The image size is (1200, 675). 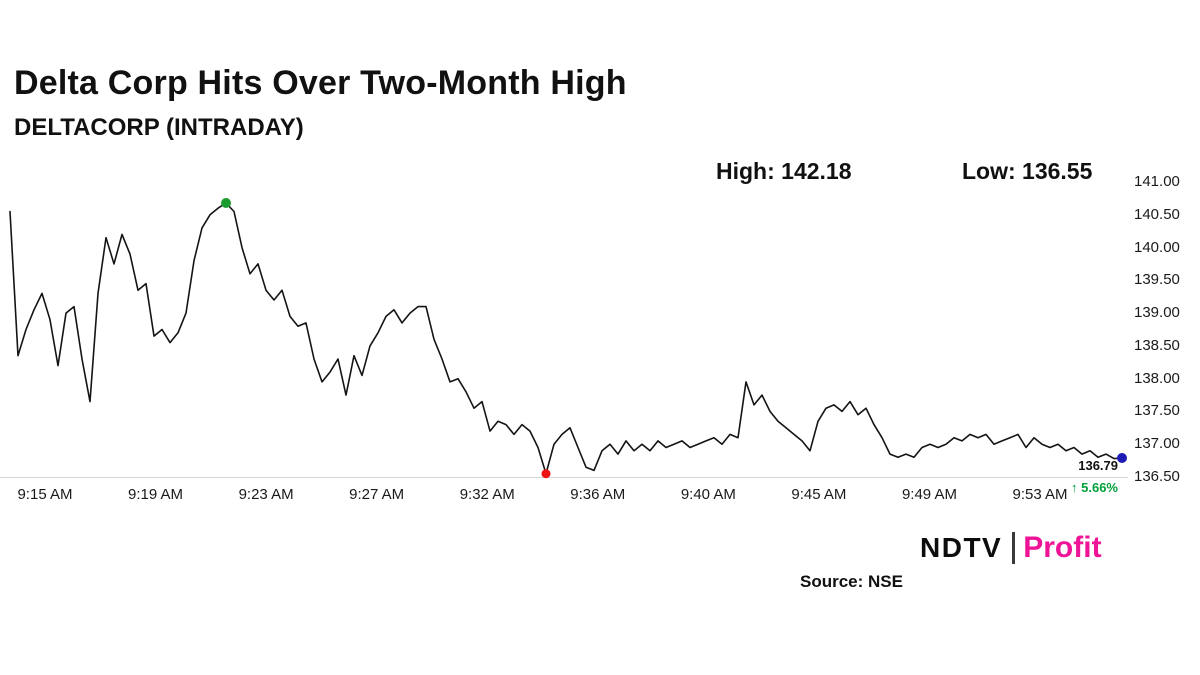 I want to click on low-marker-dot, so click(x=546, y=474).